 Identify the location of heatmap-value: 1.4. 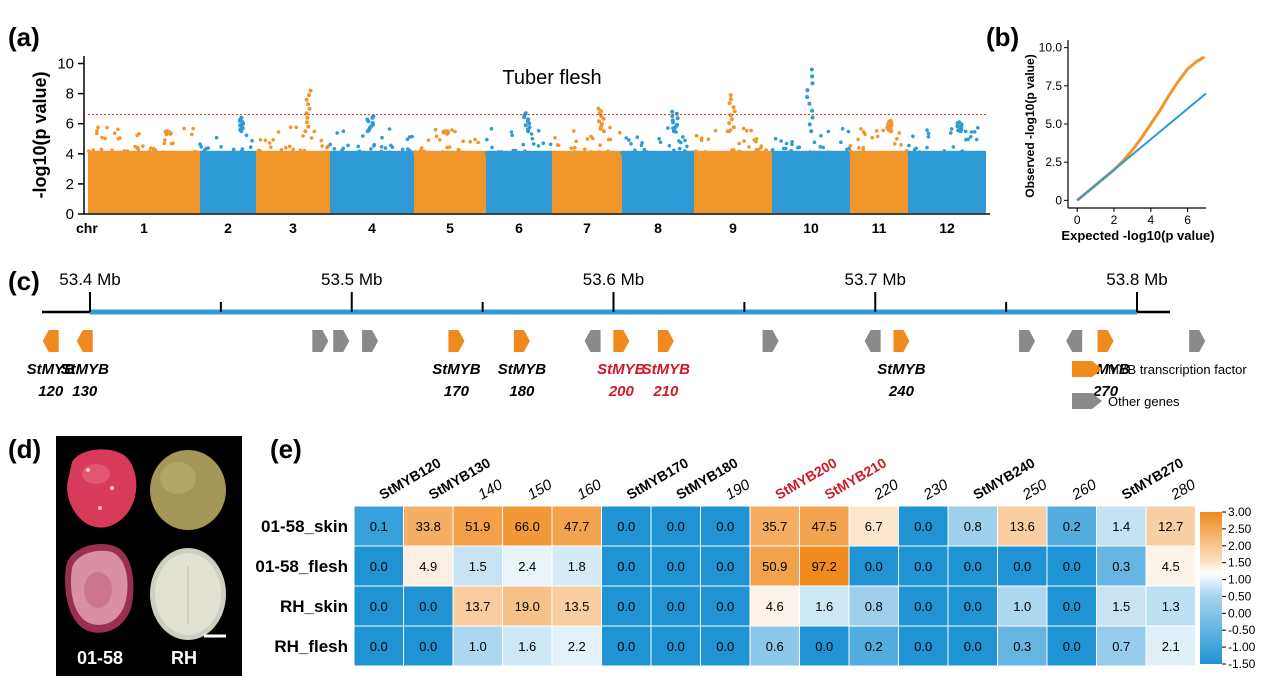
(1121, 526).